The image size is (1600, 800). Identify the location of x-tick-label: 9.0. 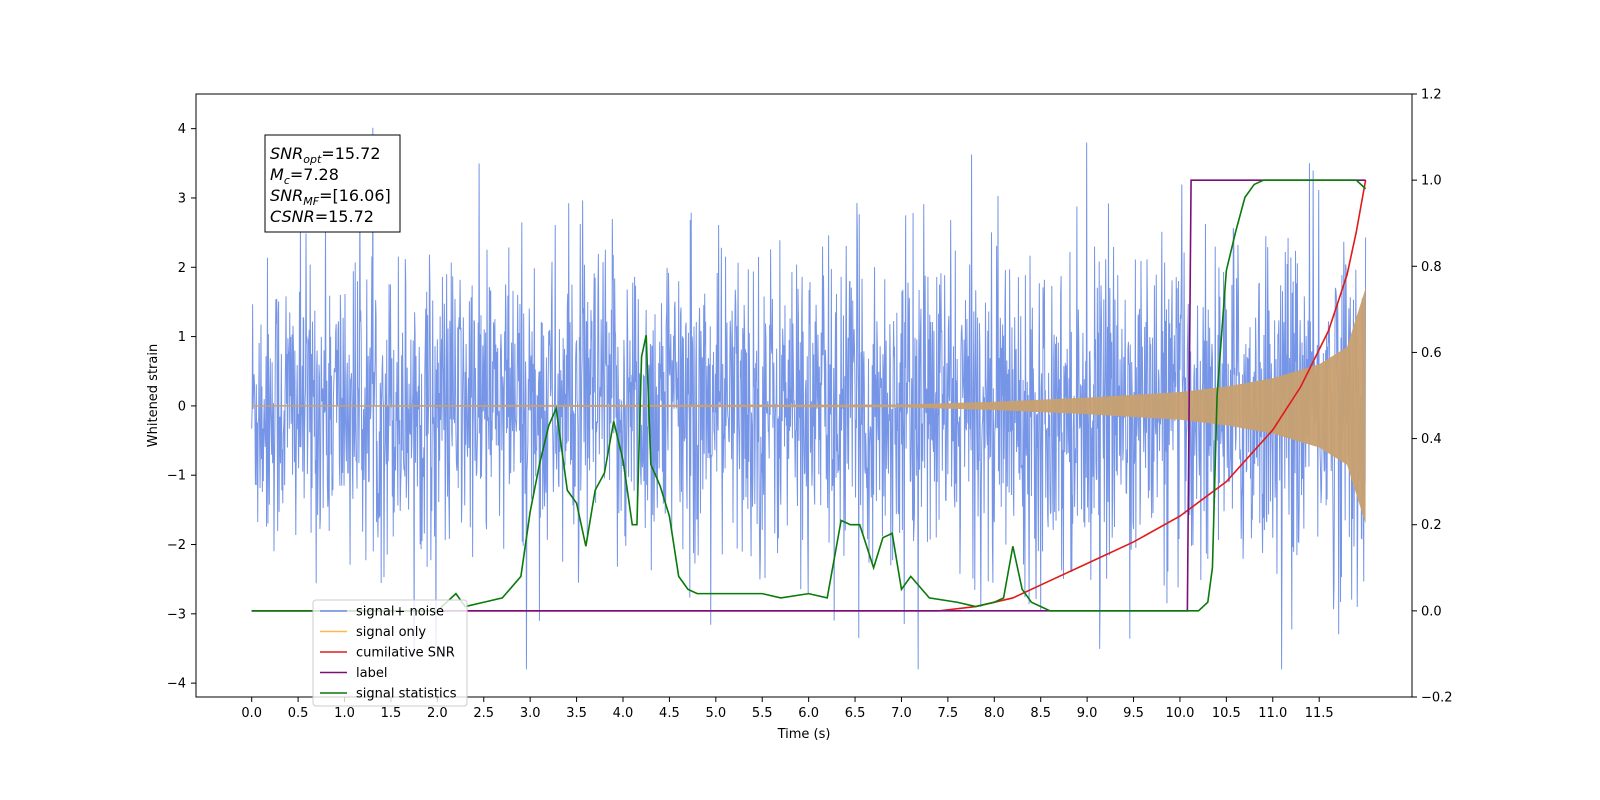
(1087, 713).